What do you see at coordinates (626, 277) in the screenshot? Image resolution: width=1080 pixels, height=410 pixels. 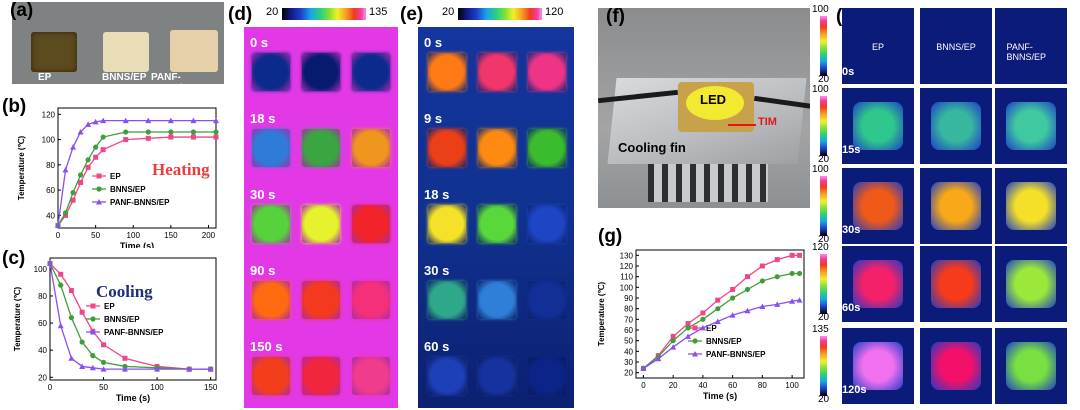 I see `y-tick-label: 110` at bounding box center [626, 277].